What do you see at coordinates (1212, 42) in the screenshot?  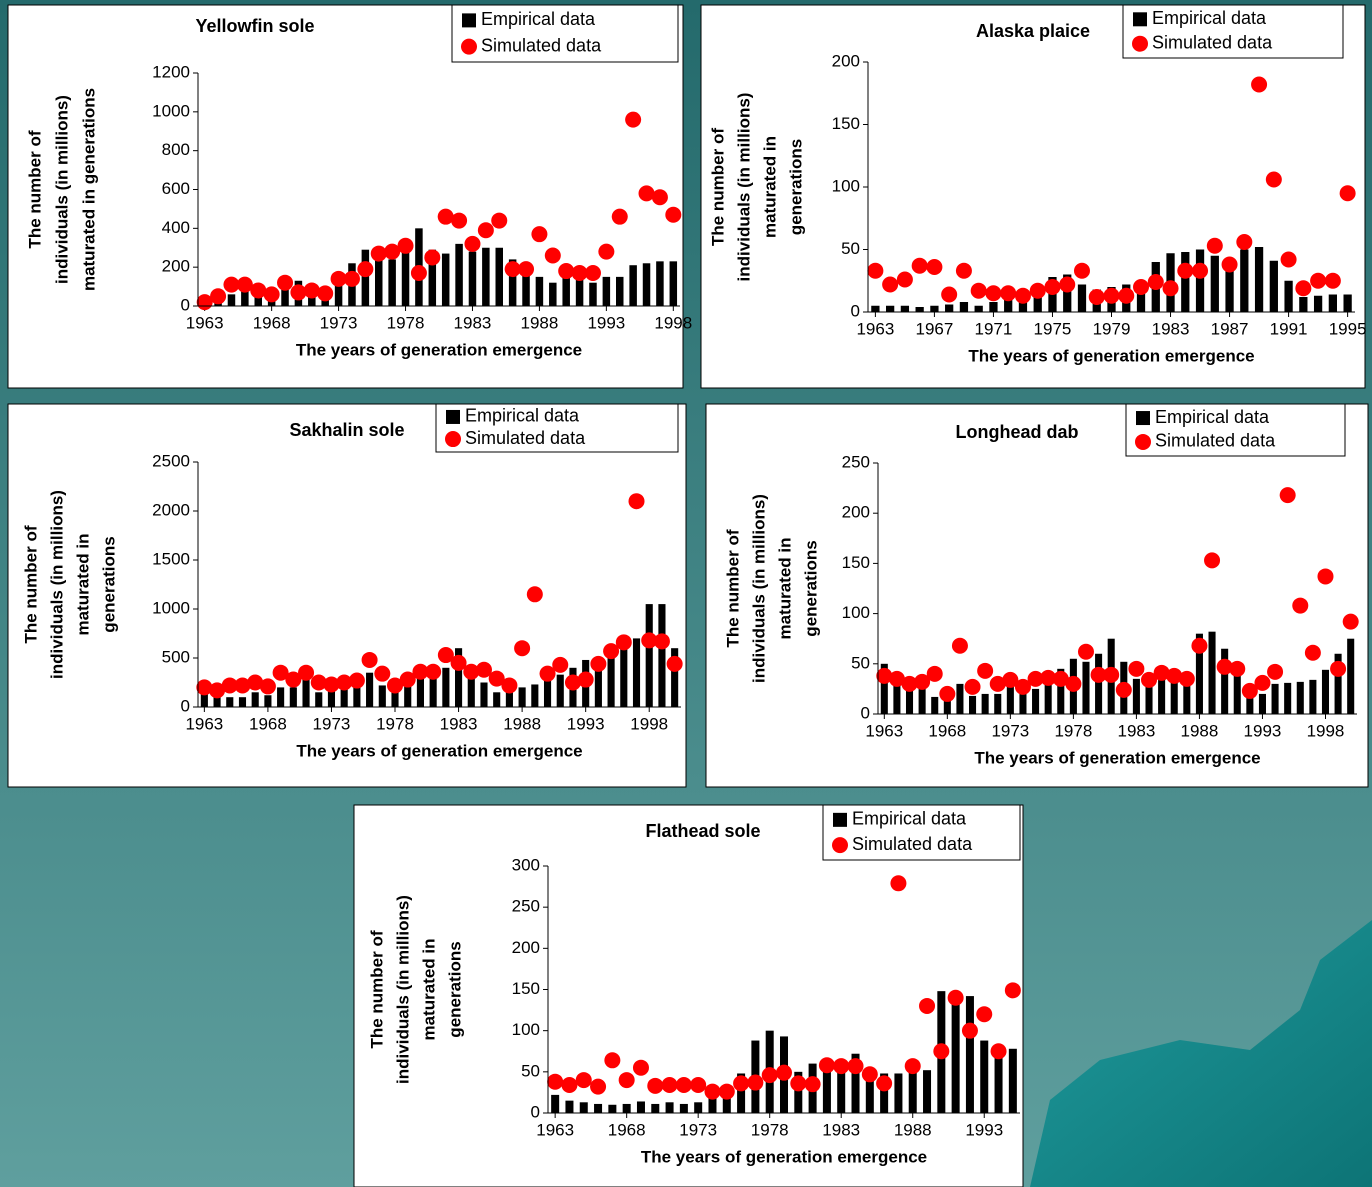 I see `legend-label: Simulated data` at bounding box center [1212, 42].